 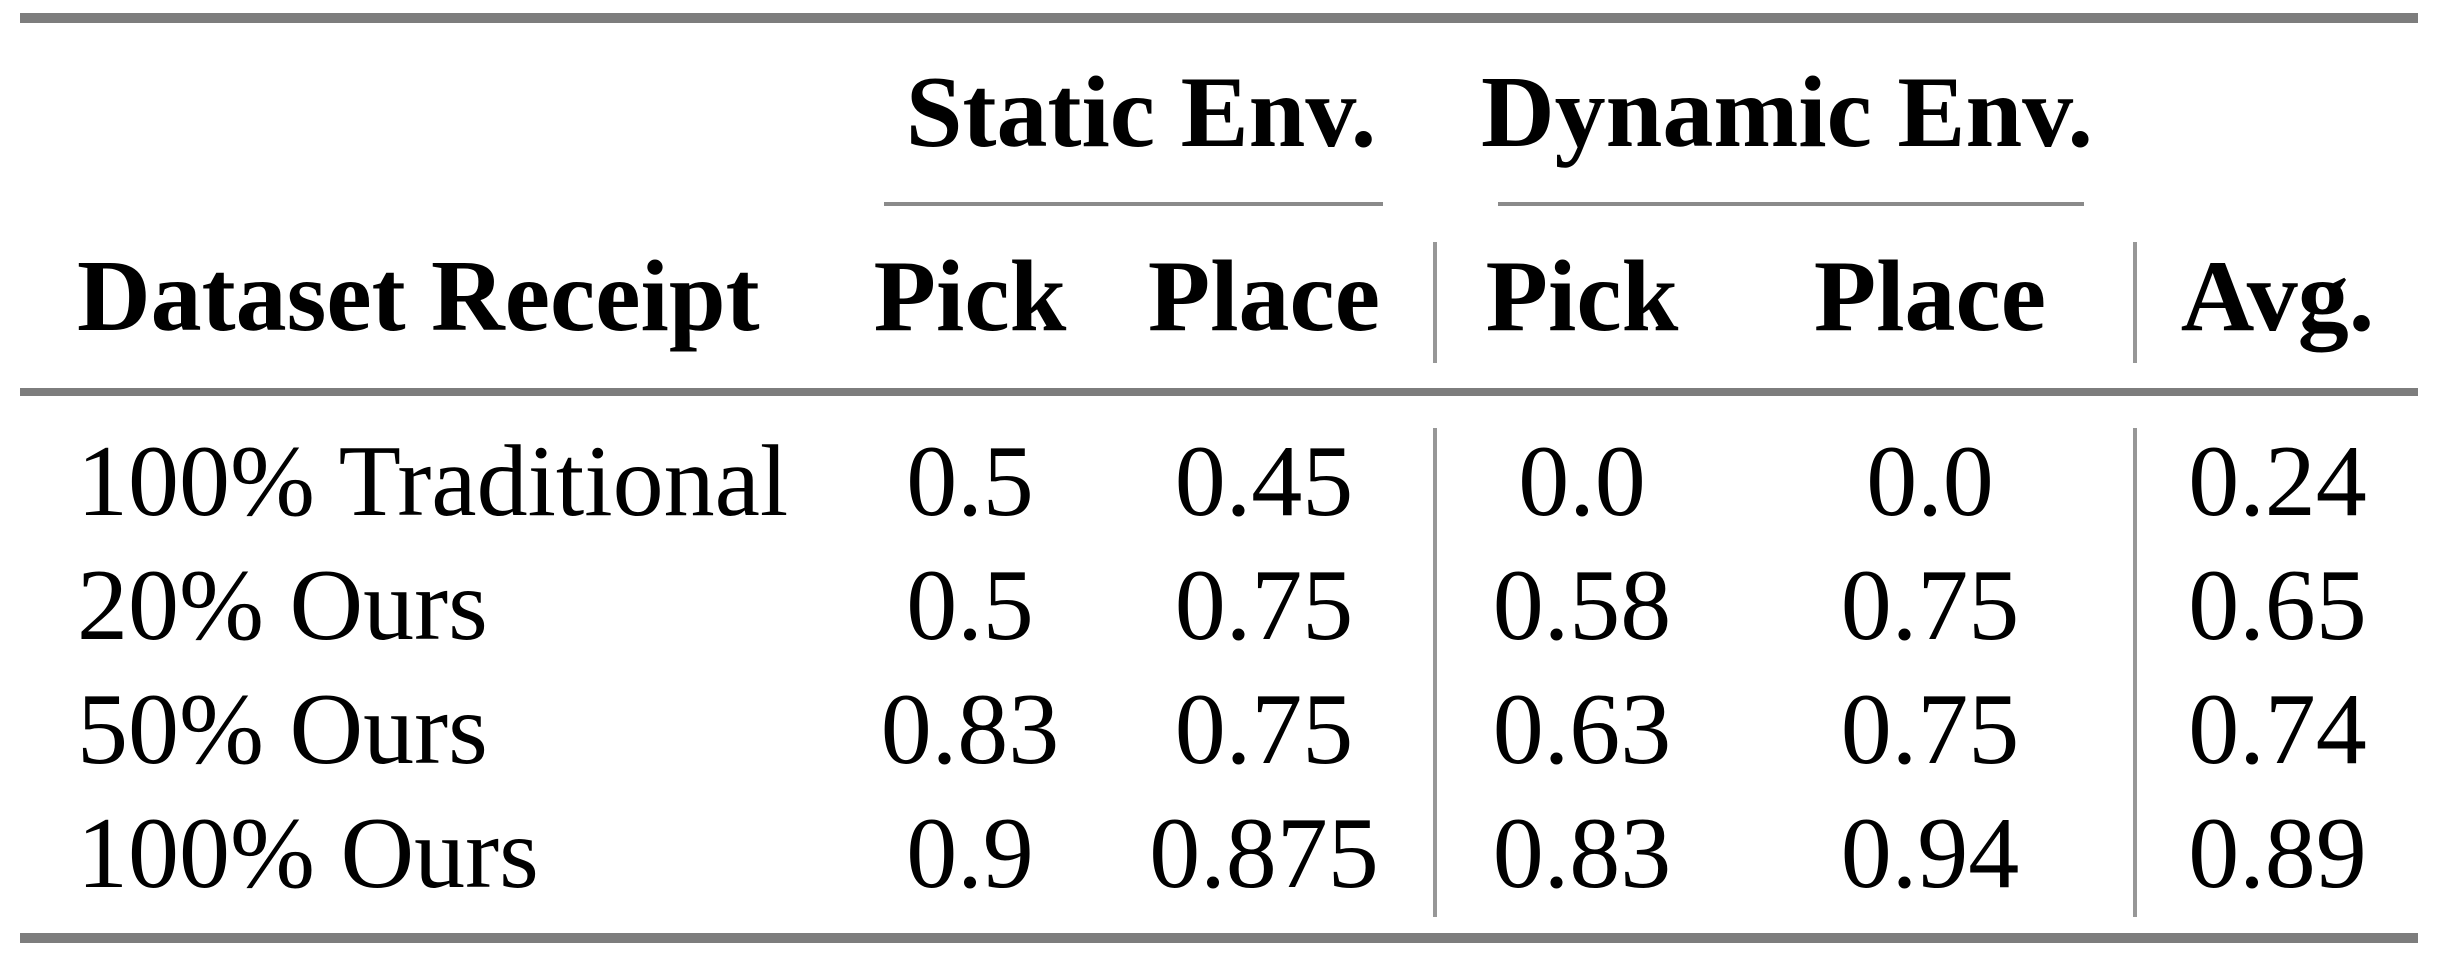 What do you see at coordinates (433, 481) in the screenshot?
I see `row-label: 100% Traditional` at bounding box center [433, 481].